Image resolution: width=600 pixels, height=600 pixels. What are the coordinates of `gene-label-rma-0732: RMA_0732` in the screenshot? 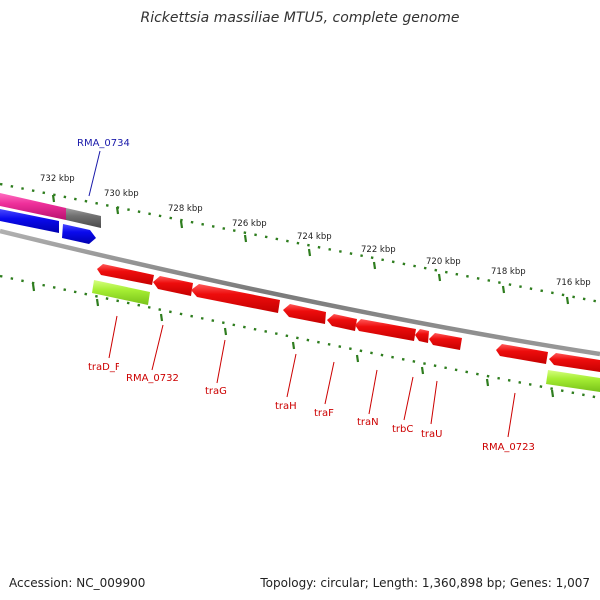 It's located at (152, 378).